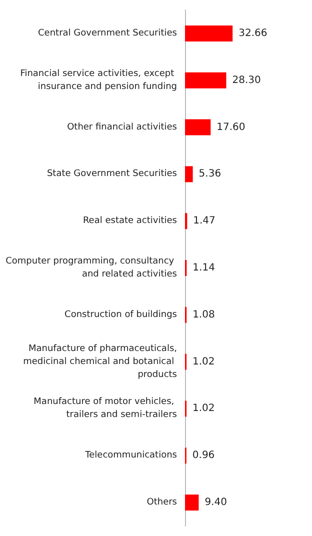 This screenshot has height=536, width=312. What do you see at coordinates (246, 80) in the screenshot?
I see `data-label: 28.30` at bounding box center [246, 80].